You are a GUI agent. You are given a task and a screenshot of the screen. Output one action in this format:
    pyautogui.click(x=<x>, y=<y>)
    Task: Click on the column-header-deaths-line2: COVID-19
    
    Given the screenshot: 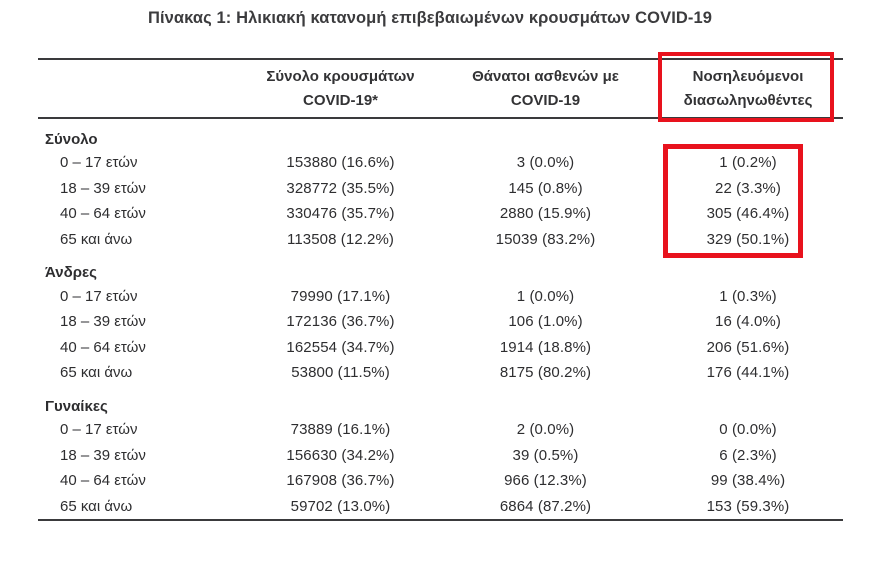 What is the action you would take?
    pyautogui.click(x=545, y=100)
    